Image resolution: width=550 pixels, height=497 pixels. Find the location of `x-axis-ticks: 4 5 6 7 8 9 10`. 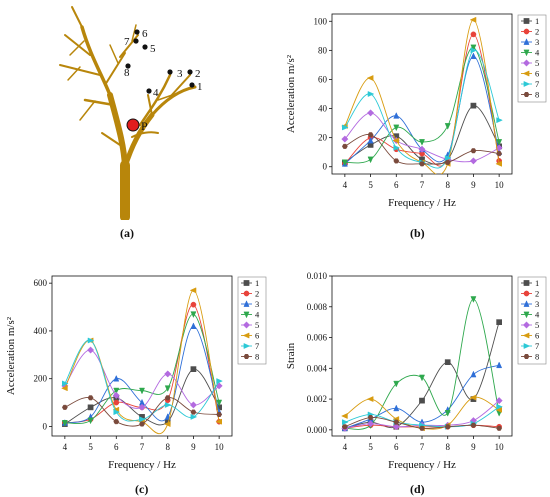

x-axis-ticks: 4 5 6 7 8 9 10 is located at coordinates (143, 444).